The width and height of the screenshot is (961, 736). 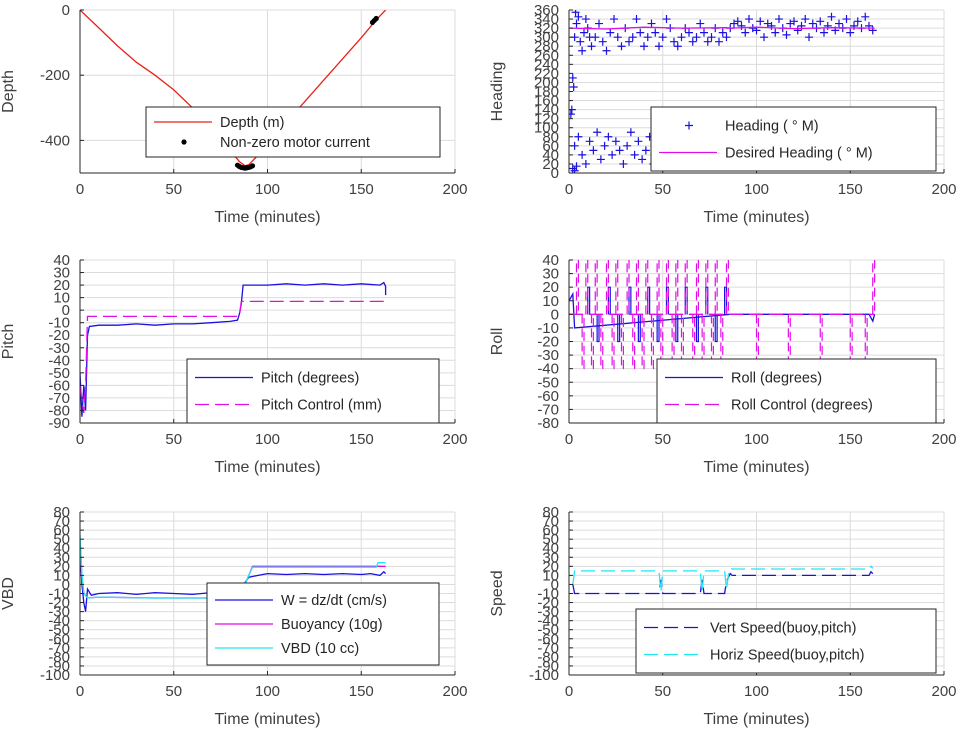 I want to click on y-tick-label: 300, so click(x=546, y=37).